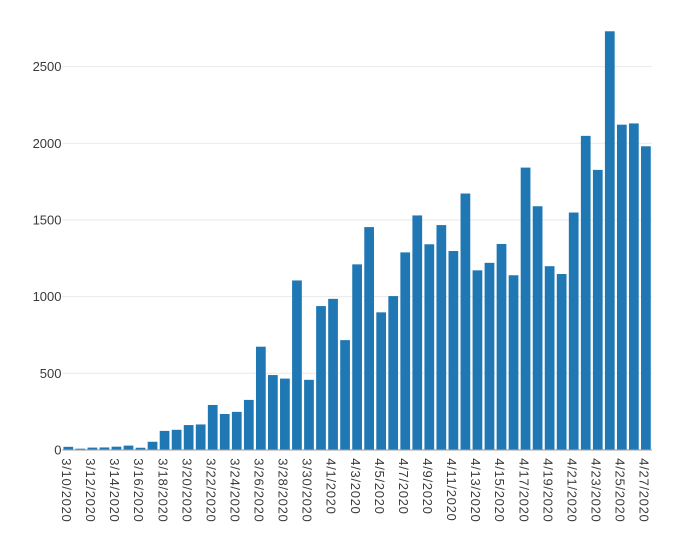  What do you see at coordinates (644, 490) in the screenshot?
I see `svg-text: 4/27/2020` at bounding box center [644, 490].